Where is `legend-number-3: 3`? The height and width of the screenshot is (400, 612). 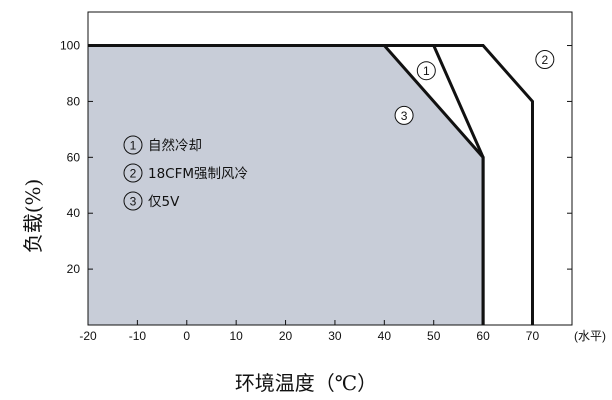
legend-number-3: 3 is located at coordinates (133, 202).